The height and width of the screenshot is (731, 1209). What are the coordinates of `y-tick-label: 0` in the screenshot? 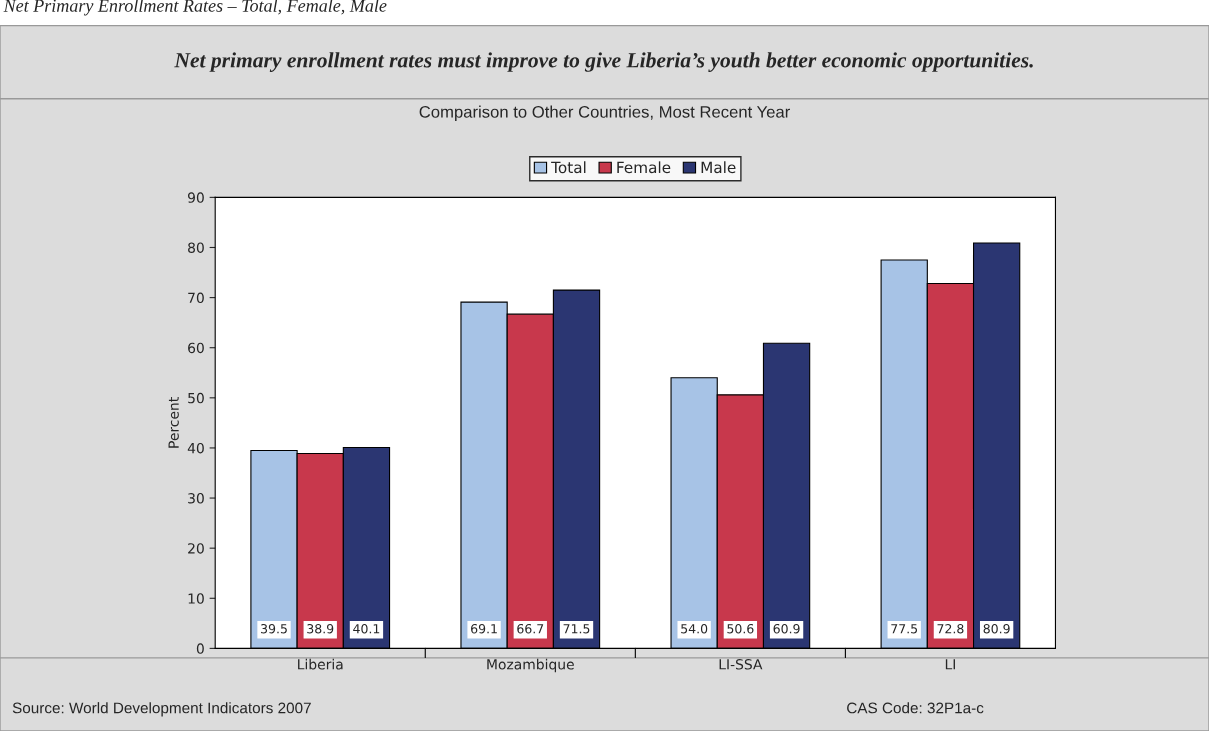 It's located at (200, 648).